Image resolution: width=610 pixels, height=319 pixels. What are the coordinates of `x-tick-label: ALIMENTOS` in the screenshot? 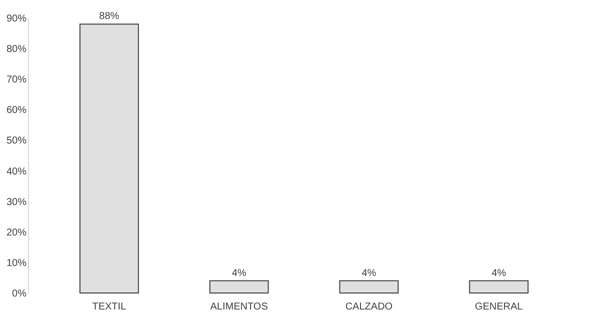 It's located at (239, 307).